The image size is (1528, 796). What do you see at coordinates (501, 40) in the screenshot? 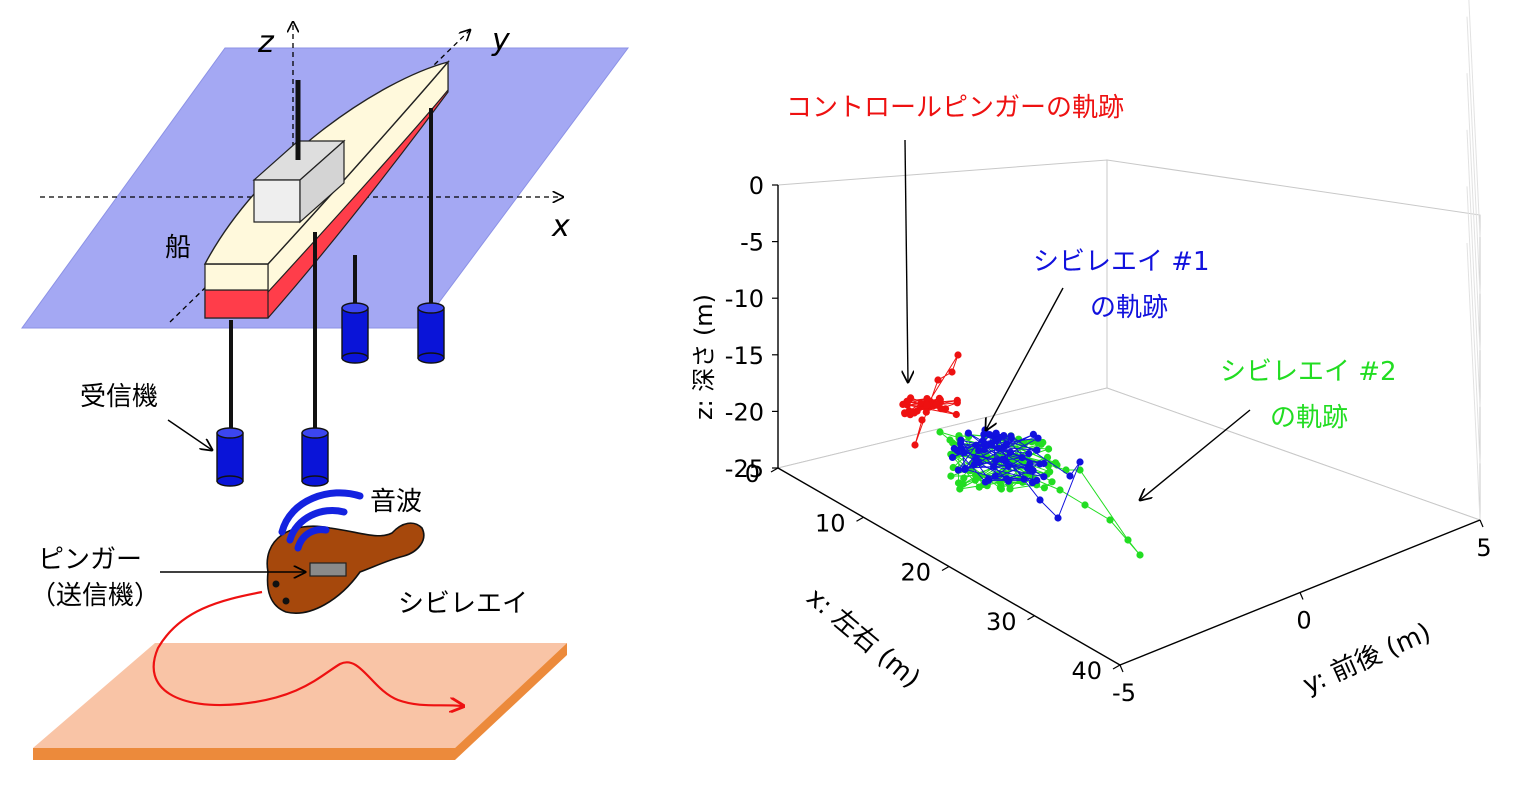
I see `y-axis-label: y` at bounding box center [501, 40].